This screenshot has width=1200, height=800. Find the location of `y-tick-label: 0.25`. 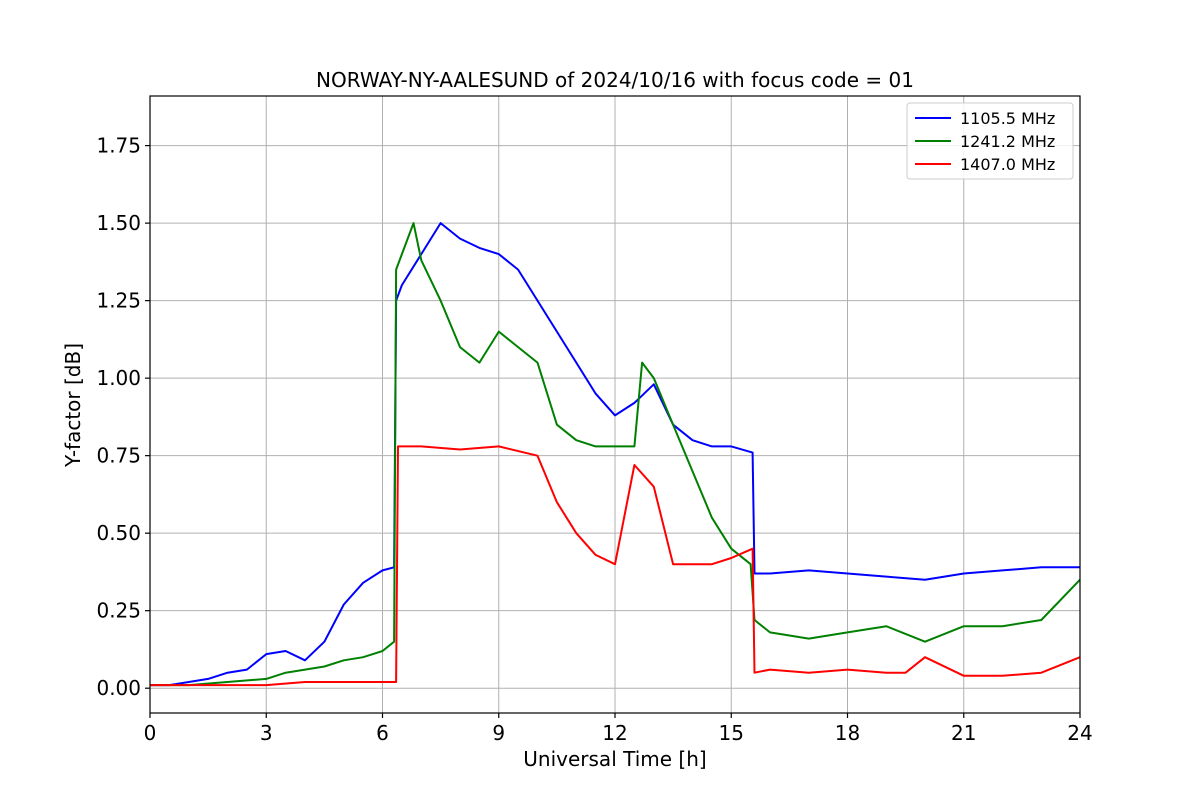

y-tick-label: 0.25 is located at coordinates (118, 611).